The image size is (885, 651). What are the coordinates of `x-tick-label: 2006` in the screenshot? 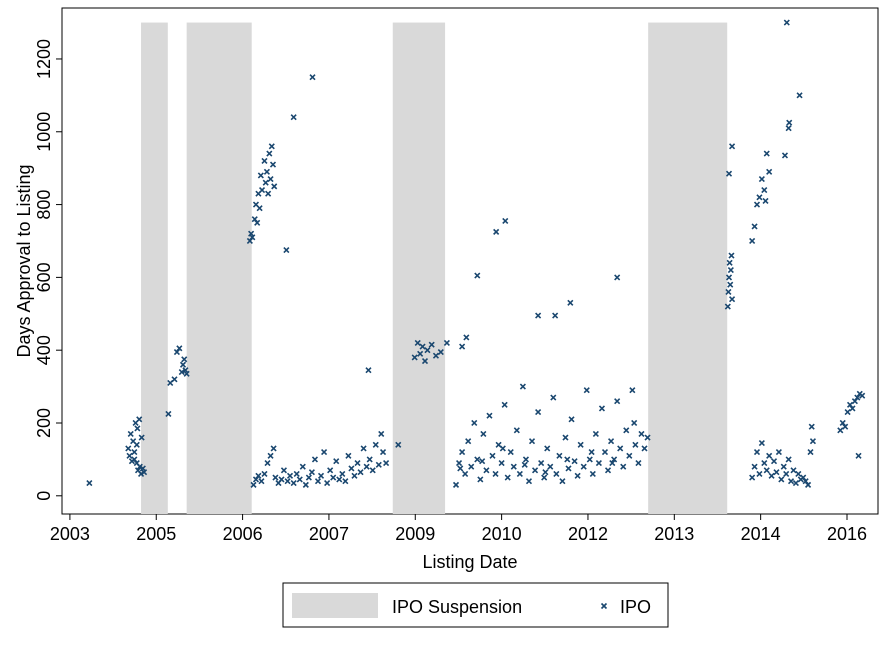 It's located at (243, 534).